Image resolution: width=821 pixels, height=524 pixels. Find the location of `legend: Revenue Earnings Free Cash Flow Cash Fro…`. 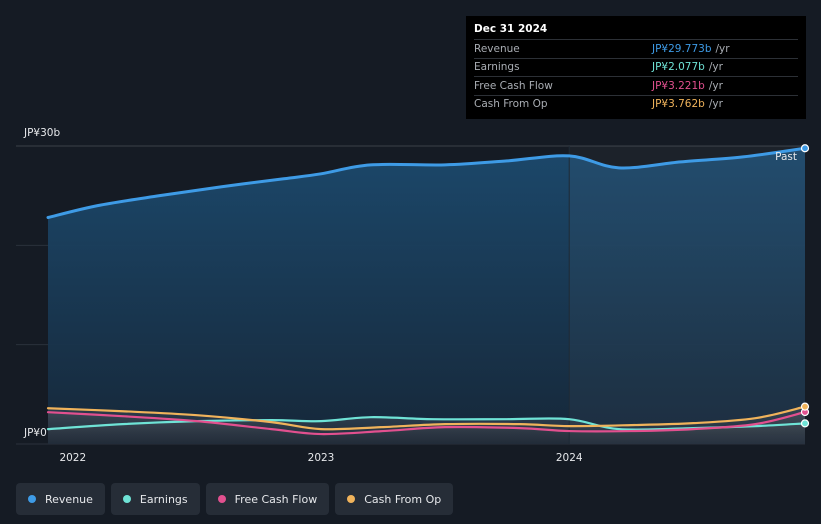

legend: Revenue Earnings Free Cash Flow Cash Fro… is located at coordinates (235, 499).